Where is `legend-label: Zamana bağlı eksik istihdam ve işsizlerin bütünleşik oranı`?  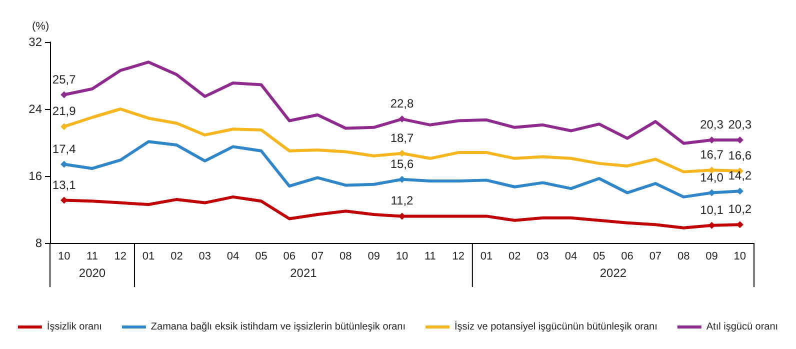 legend-label: Zamana bağlı eksik istihdam ve işsizlerin bütünleşik oranı is located at coordinates (278, 327).